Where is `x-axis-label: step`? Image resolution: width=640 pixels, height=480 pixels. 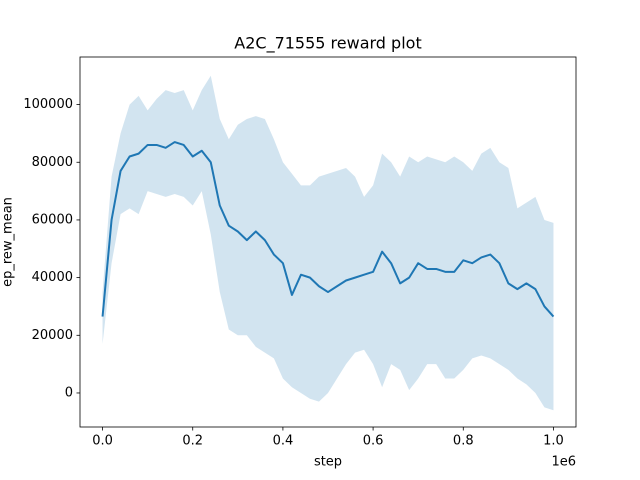
x-axis-label: step is located at coordinates (328, 462).